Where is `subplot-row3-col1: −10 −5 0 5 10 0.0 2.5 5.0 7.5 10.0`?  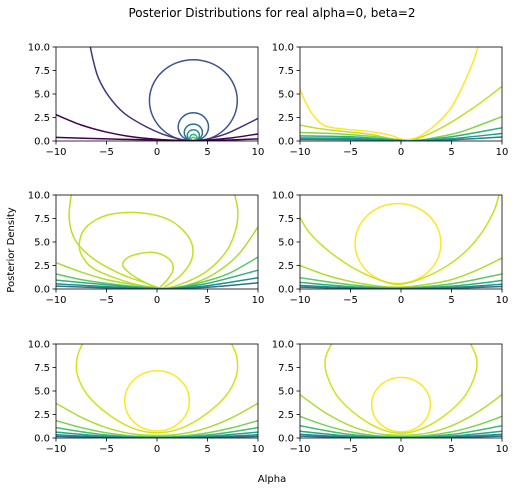
subplot-row3-col1: −10 −5 0 5 10 0.0 2.5 5.0 7.5 10.0 is located at coordinates (146, 398).